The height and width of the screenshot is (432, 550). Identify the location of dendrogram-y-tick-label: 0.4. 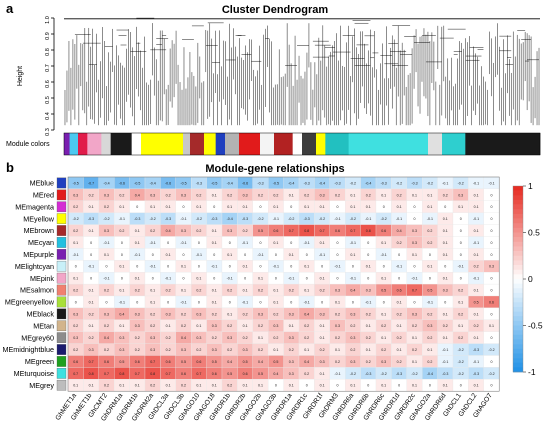
(48, 116).